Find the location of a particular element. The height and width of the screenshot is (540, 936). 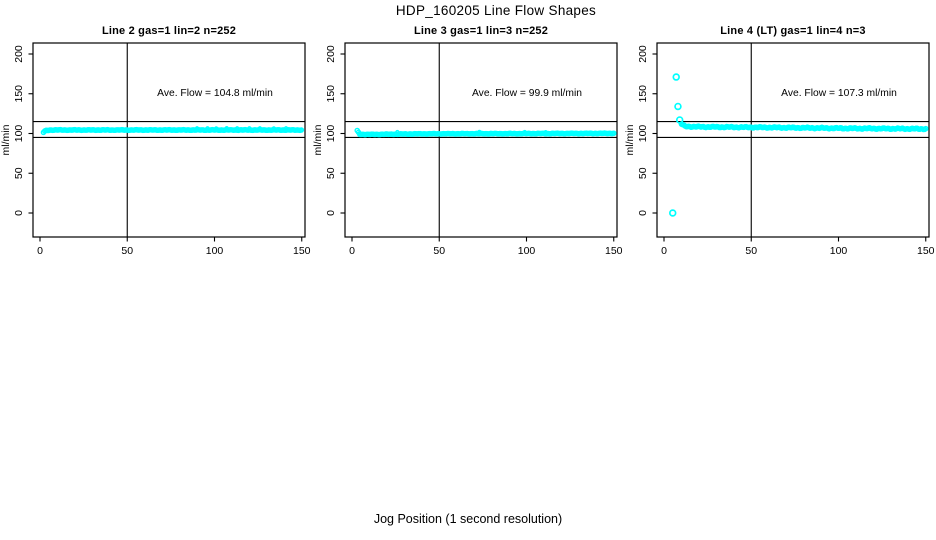

ave-flow-annotation: Ave. Flow = 99.9 ml/min is located at coordinates (527, 93).